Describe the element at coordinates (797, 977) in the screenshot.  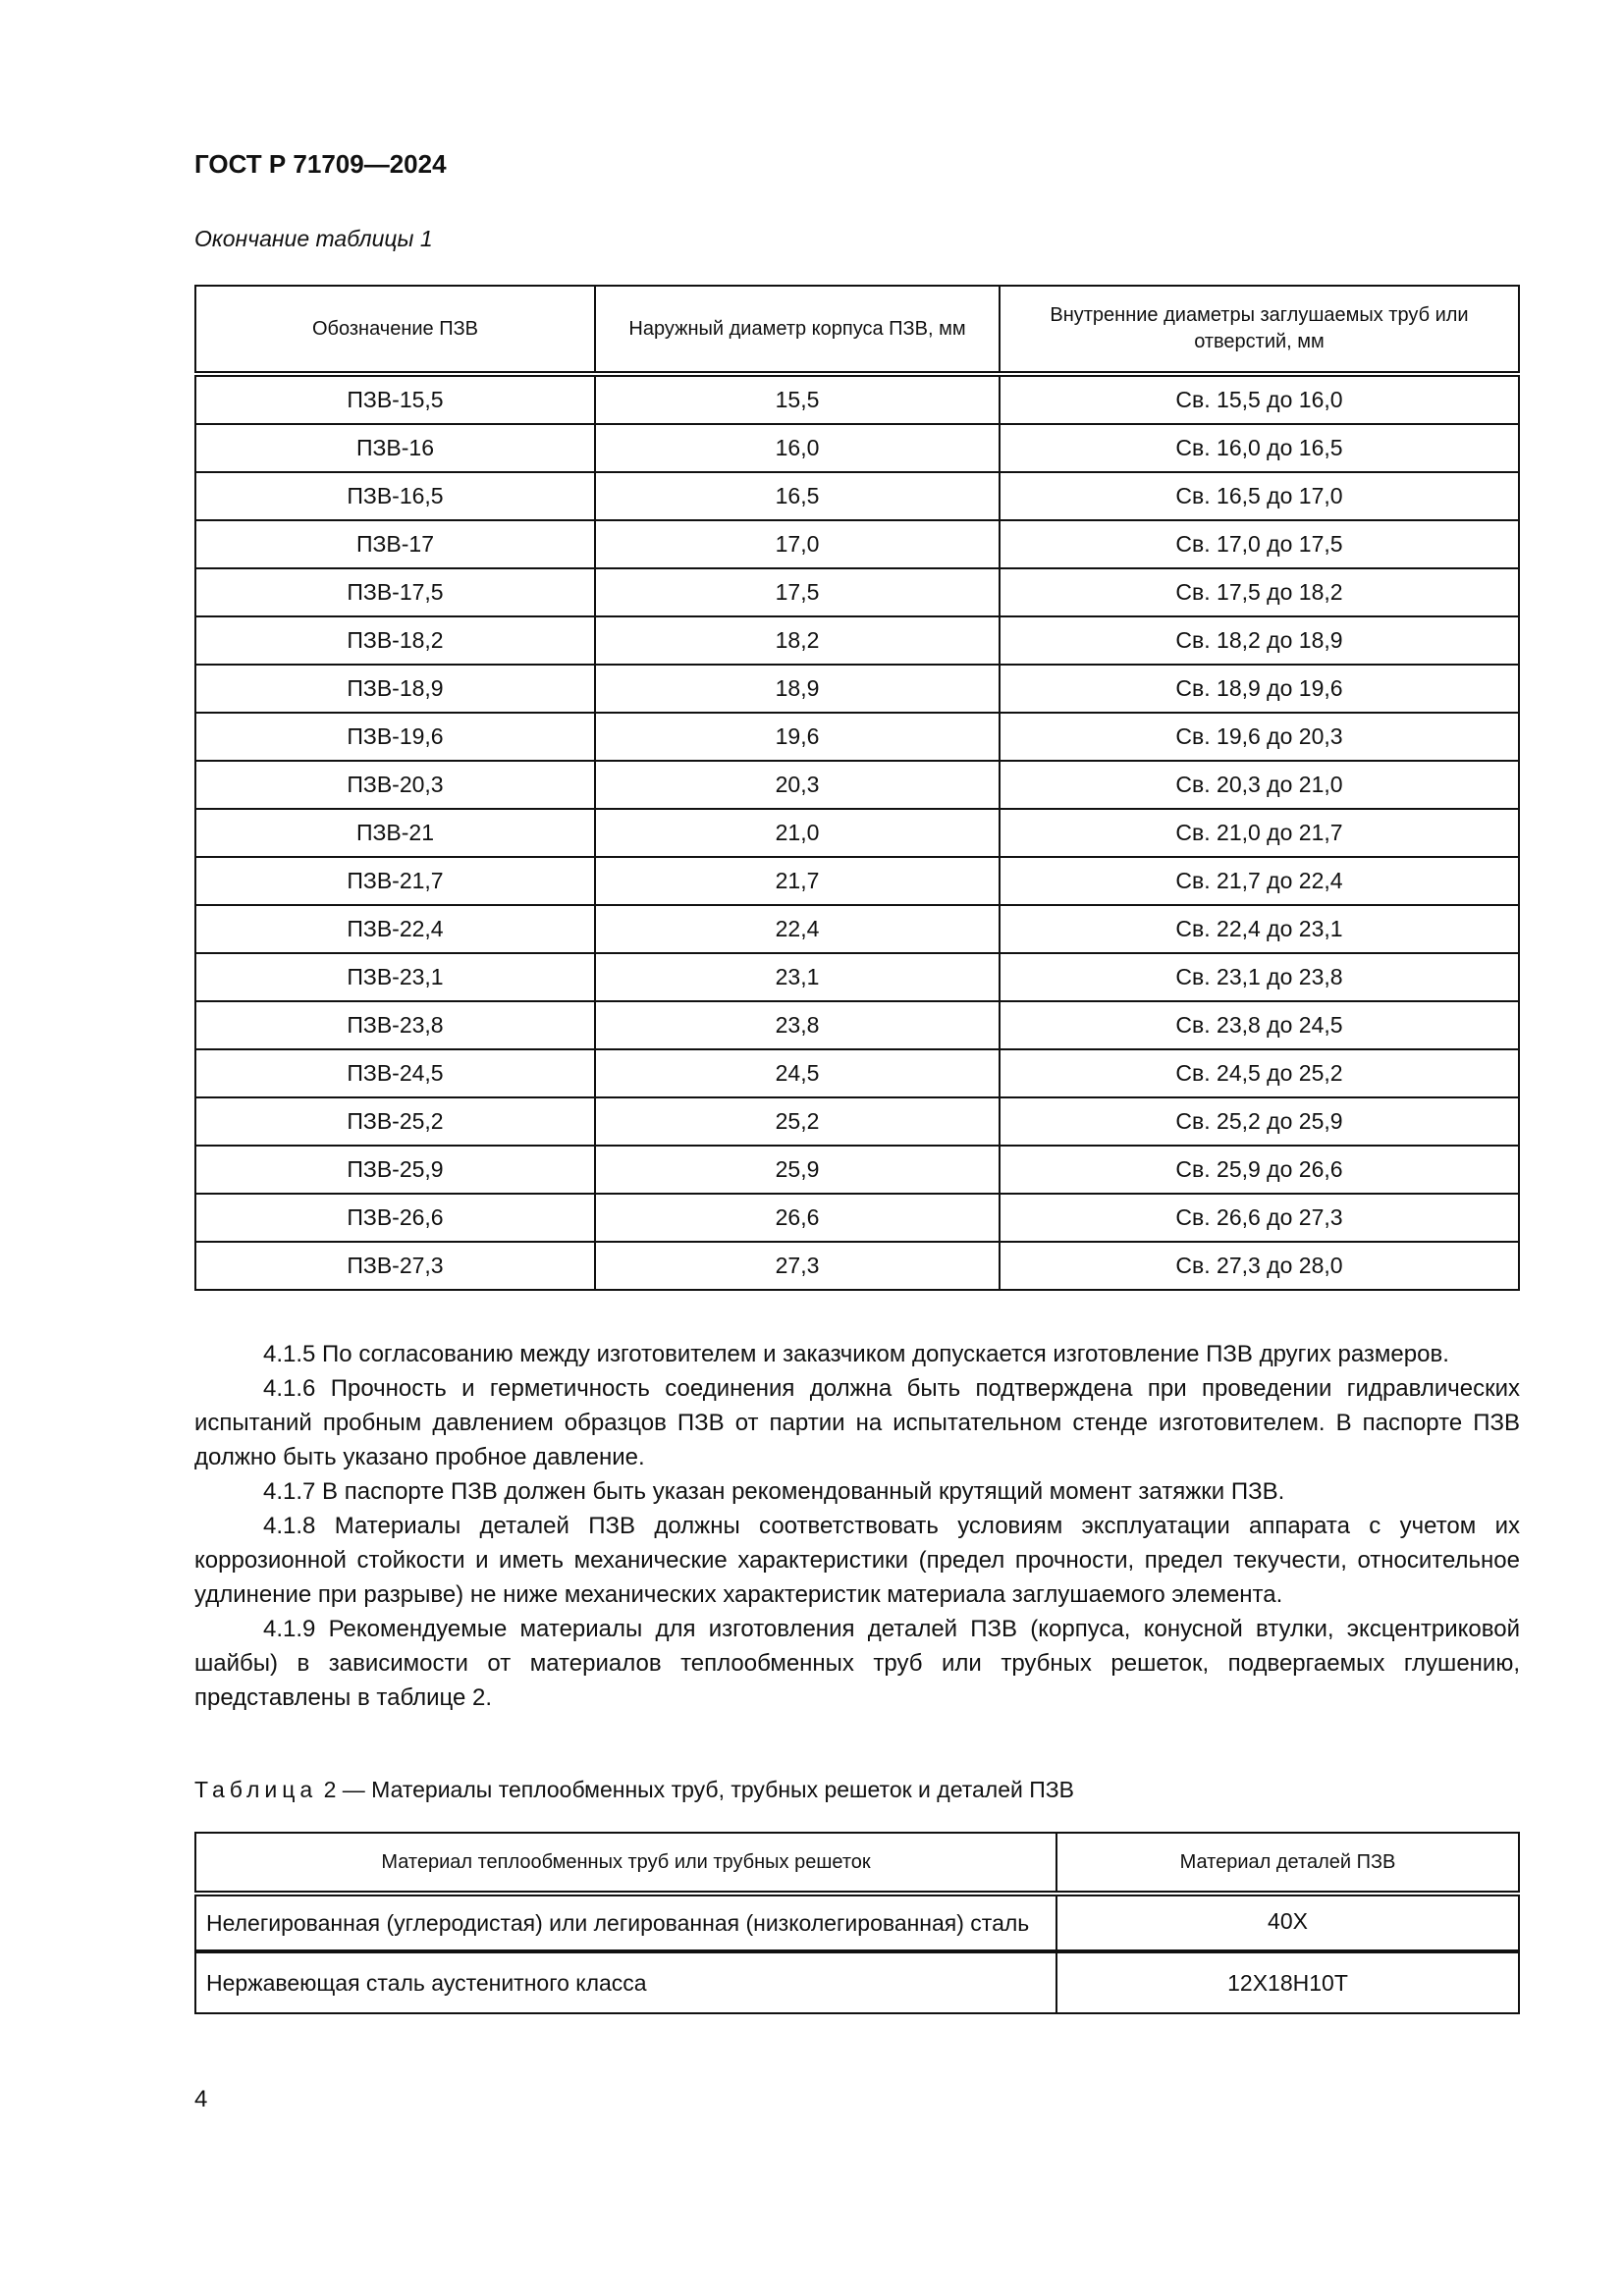
I see `table-cell: 23,1` at that location.